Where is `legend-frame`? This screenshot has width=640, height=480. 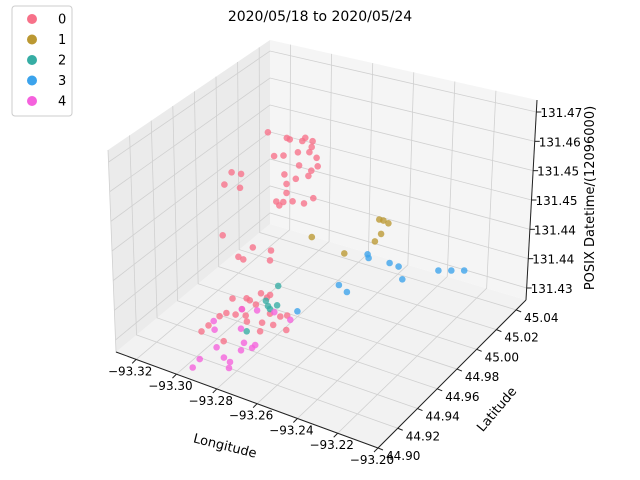 legend-frame is located at coordinates (42, 61).